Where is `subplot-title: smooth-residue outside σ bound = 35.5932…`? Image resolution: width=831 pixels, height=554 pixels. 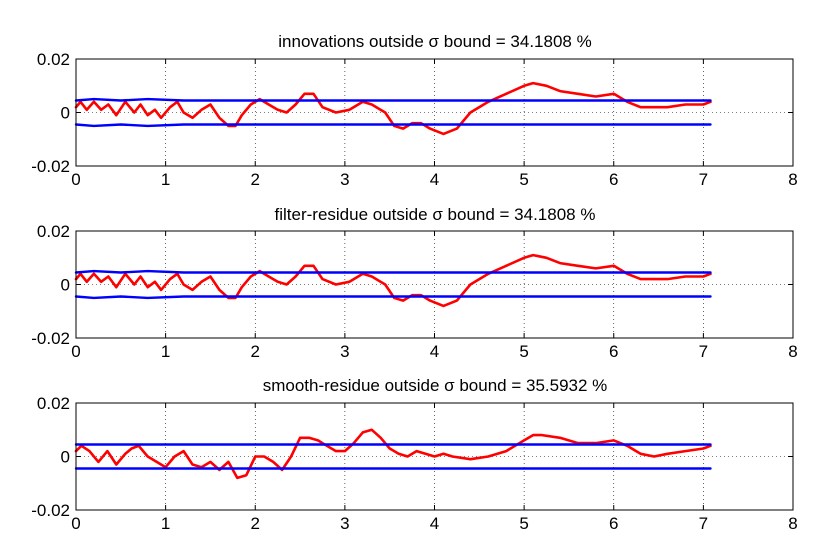 subplot-title: smooth-residue outside σ bound = 35.5932… is located at coordinates (435, 385).